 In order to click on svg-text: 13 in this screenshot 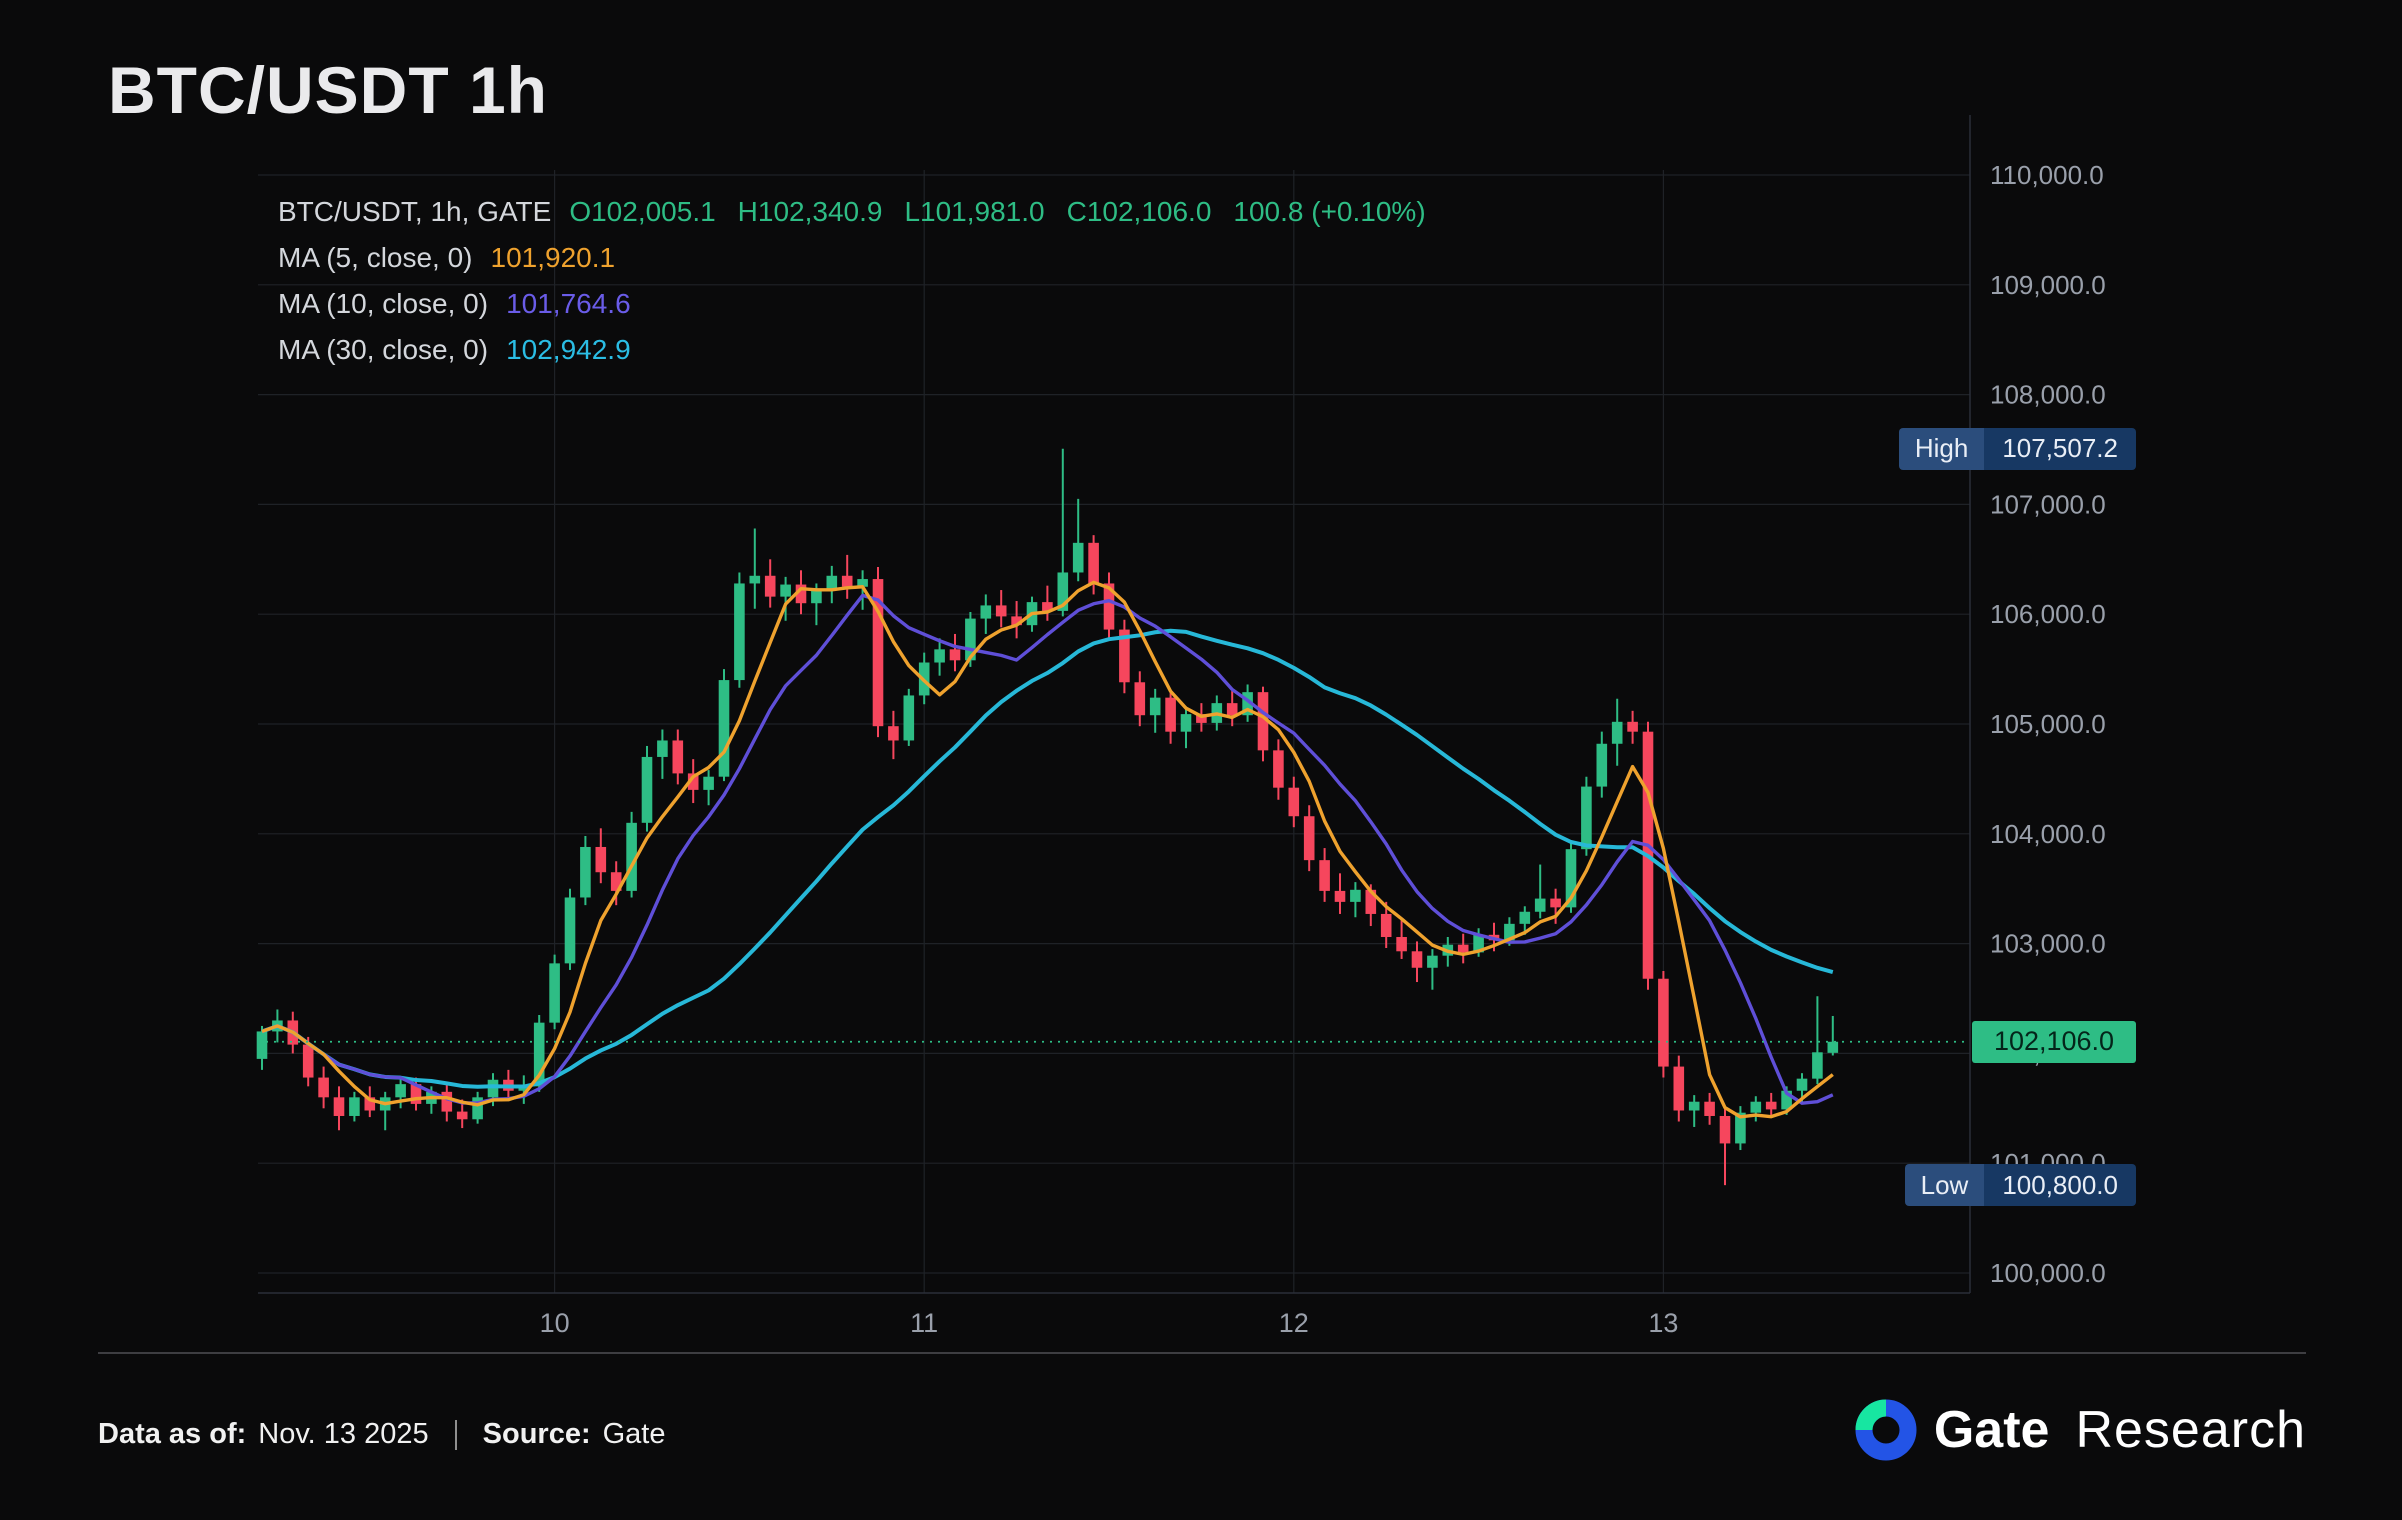, I will do `click(1663, 1323)`.